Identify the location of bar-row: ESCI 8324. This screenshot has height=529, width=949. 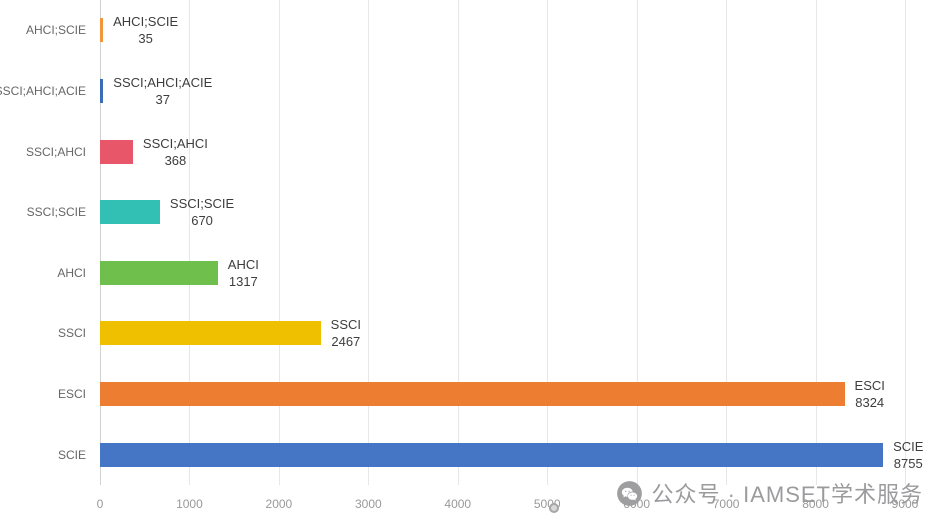
(502, 394).